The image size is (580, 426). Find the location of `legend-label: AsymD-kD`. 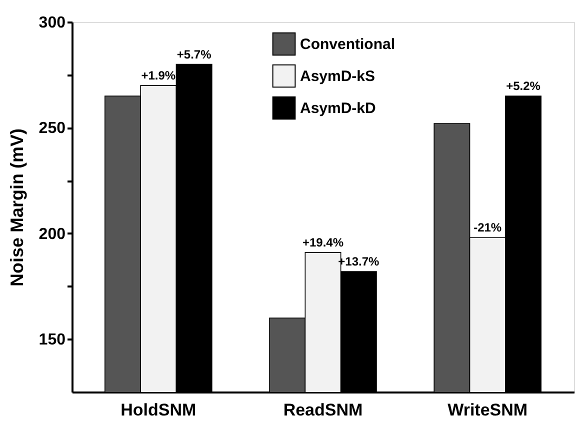

legend-label: AsymD-kD is located at coordinates (338, 108).